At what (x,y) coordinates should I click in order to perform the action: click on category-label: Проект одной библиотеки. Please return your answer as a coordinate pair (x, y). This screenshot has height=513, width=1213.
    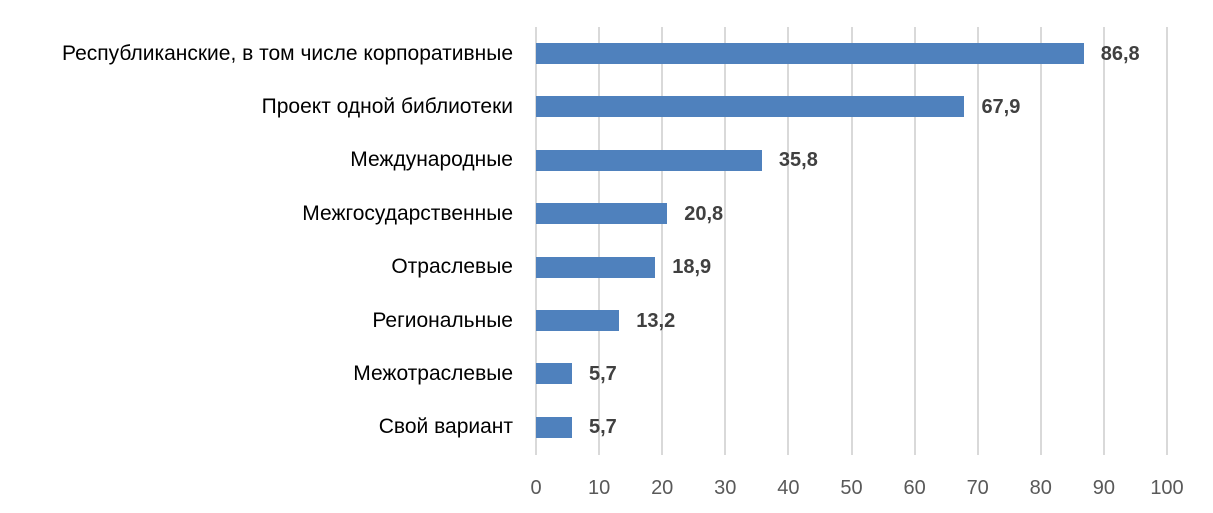
    Looking at the image, I should click on (387, 106).